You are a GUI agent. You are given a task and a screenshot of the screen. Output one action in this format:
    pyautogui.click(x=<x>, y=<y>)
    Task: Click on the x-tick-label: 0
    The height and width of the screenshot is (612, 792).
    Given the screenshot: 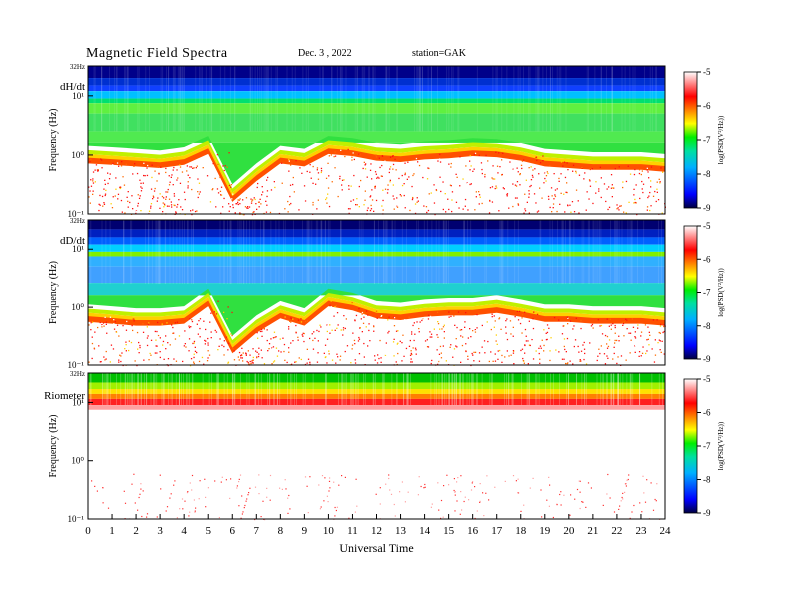 What is the action you would take?
    pyautogui.click(x=88, y=531)
    